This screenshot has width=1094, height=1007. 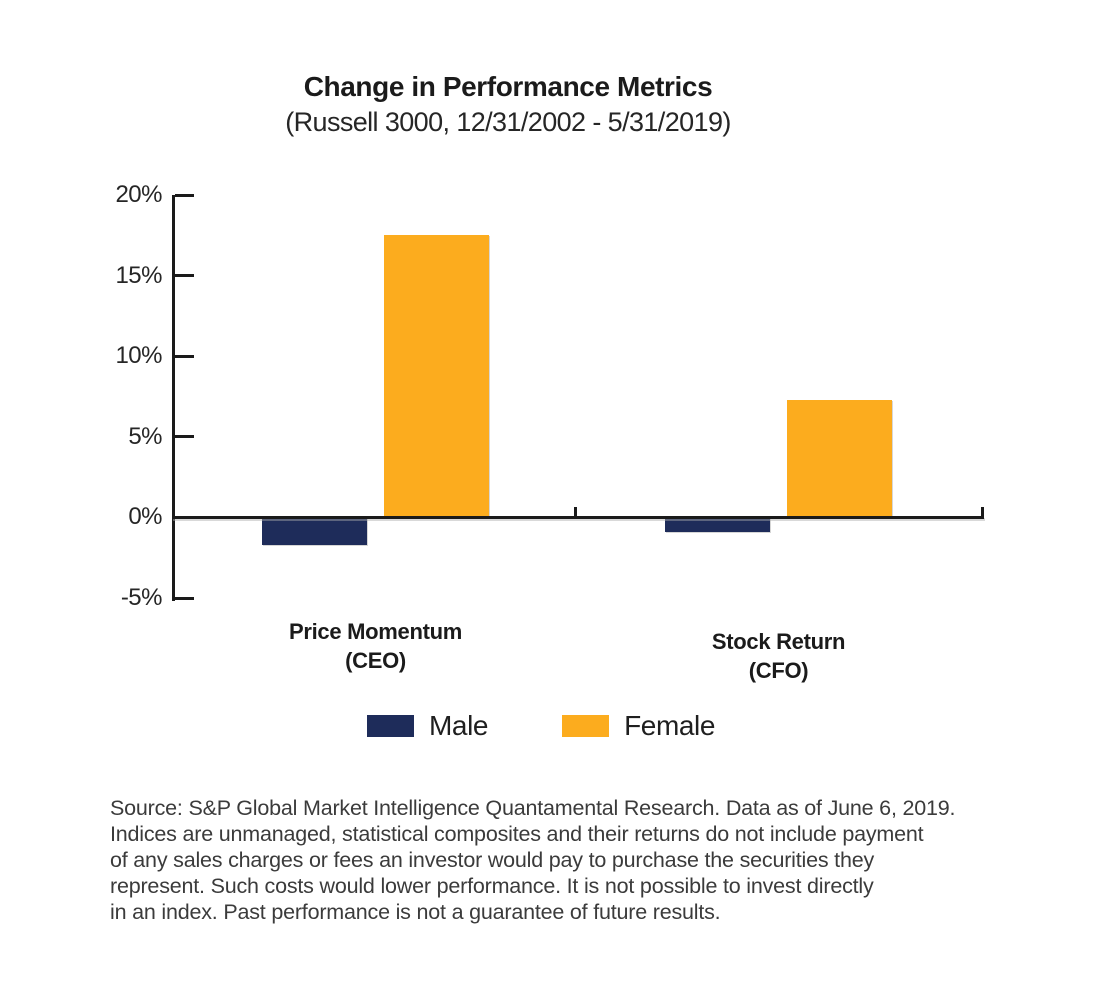 What do you see at coordinates (982, 512) in the screenshot?
I see `x-axis-tick-end` at bounding box center [982, 512].